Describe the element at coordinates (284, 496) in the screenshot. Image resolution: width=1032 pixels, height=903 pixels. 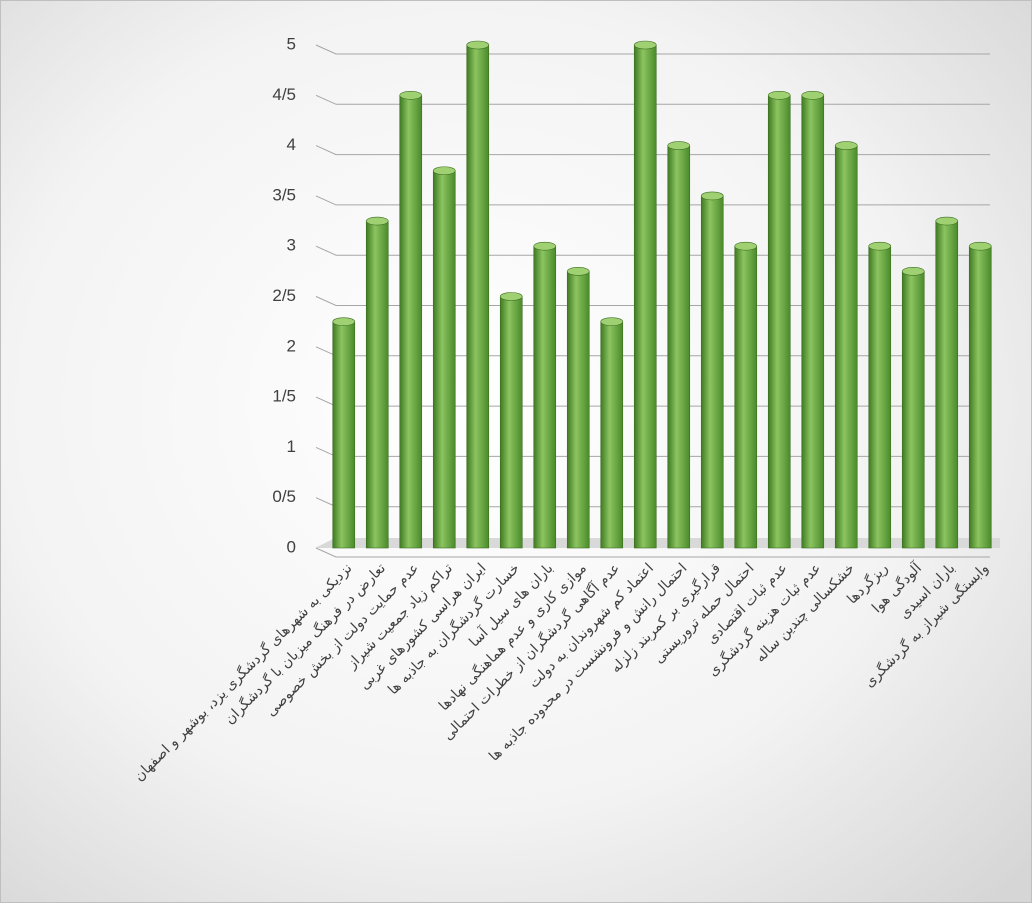
I see `y-tick-label: 0/5` at that location.